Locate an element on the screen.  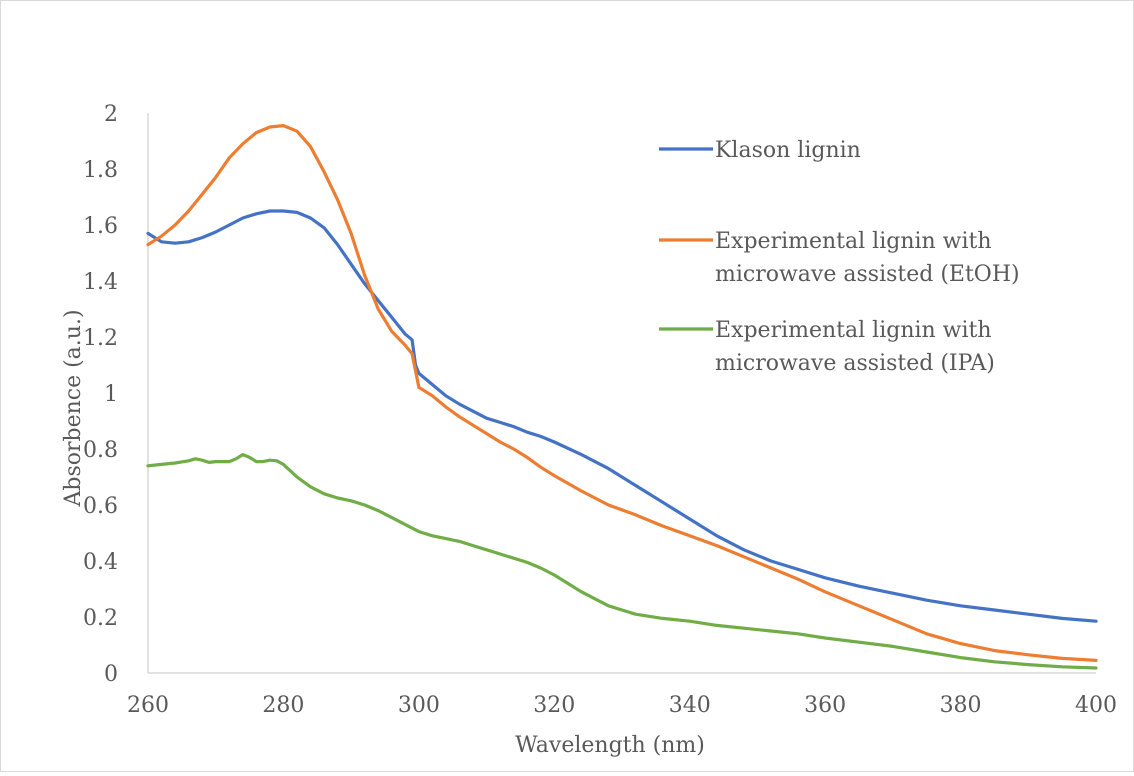
y-tick-label: 0 is located at coordinates (111, 674).